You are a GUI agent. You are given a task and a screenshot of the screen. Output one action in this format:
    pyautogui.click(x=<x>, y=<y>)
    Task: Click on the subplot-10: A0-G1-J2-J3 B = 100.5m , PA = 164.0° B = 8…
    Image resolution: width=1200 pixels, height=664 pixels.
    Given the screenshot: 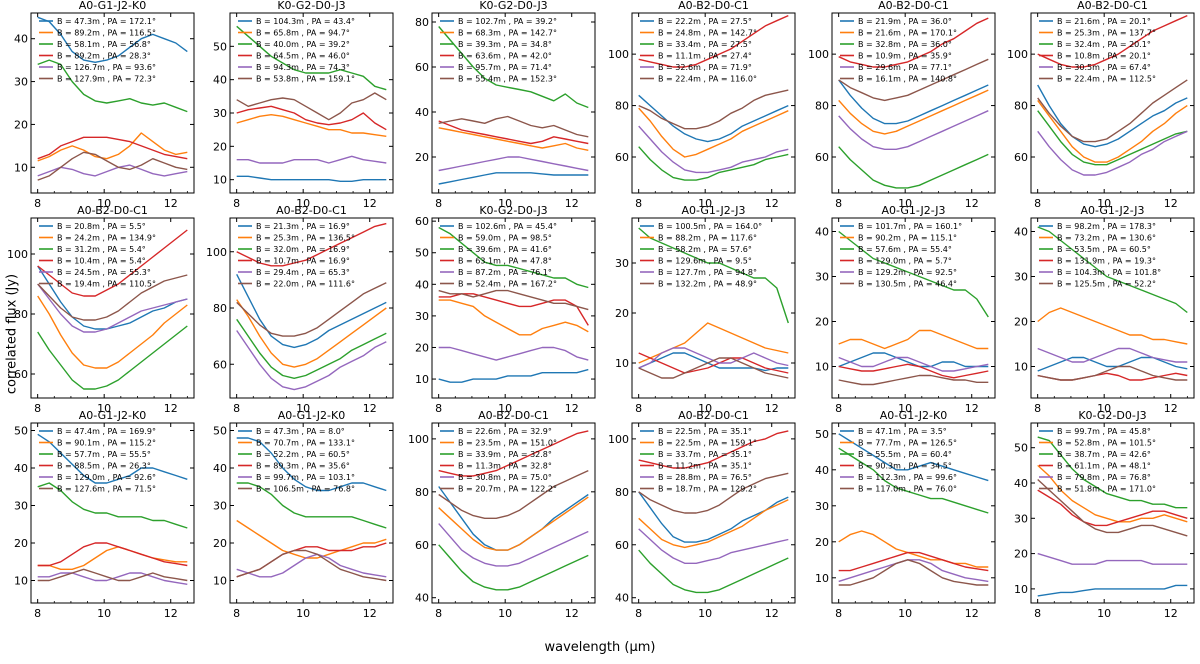 What is the action you would take?
    pyautogui.click(x=705, y=309)
    